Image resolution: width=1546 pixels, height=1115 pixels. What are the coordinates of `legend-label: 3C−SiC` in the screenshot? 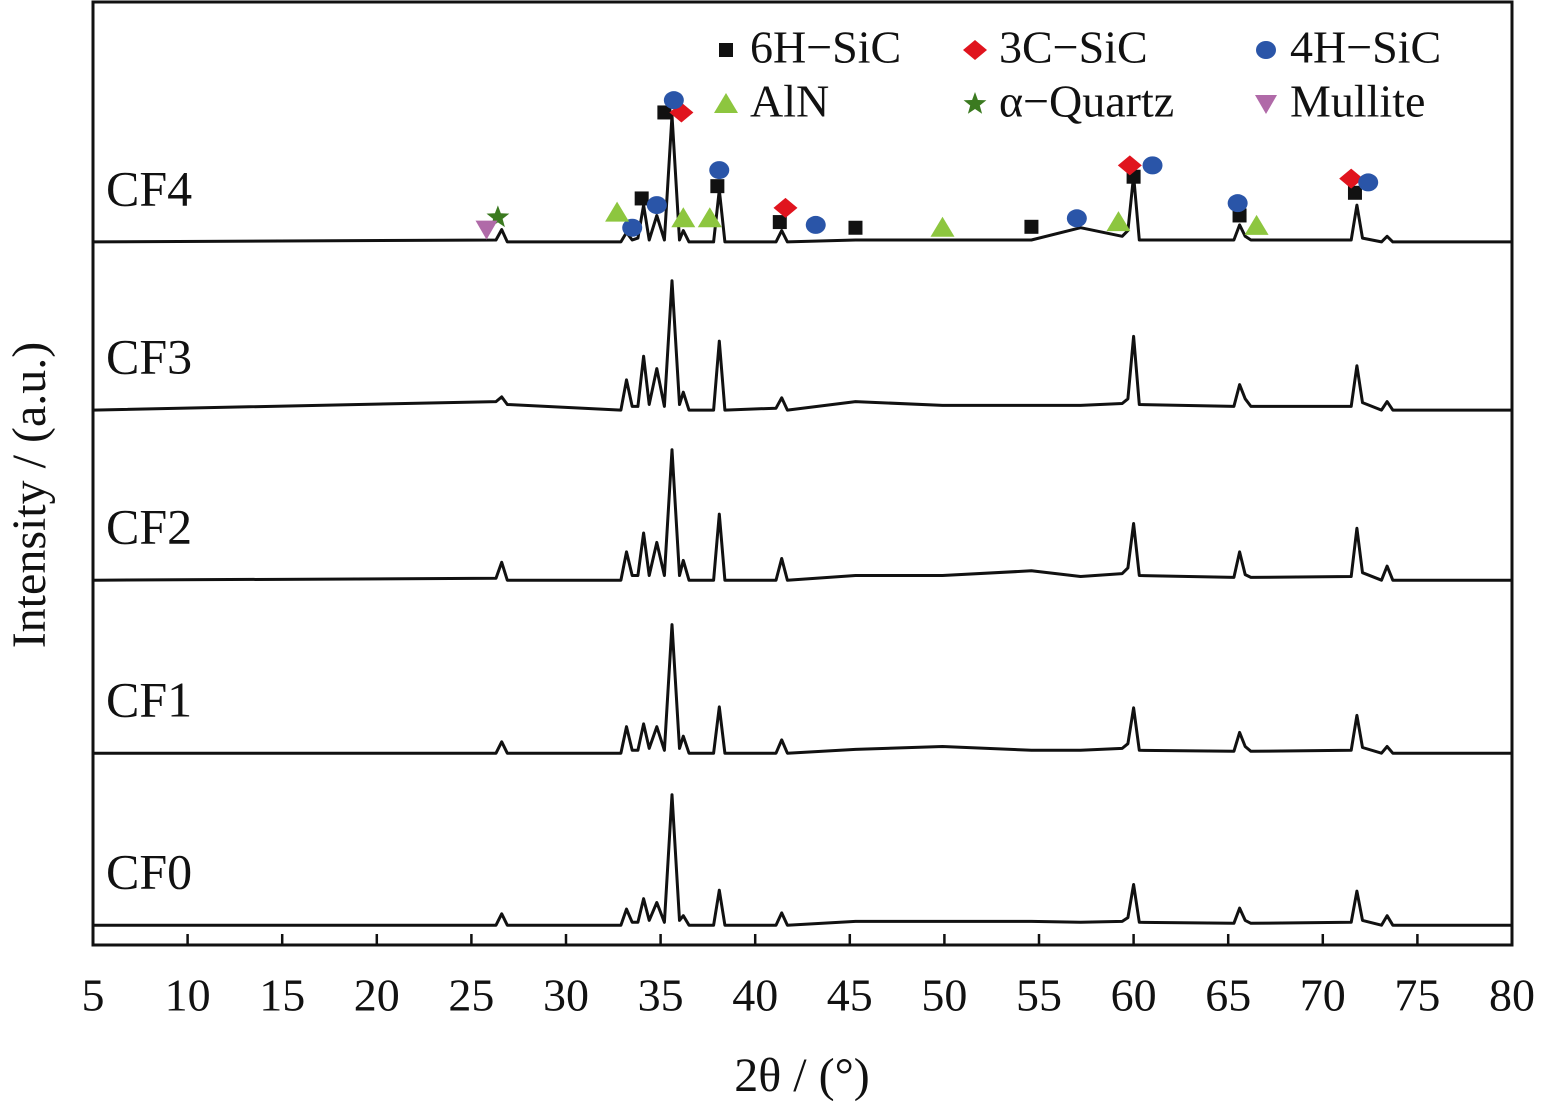 It's located at (1073, 47).